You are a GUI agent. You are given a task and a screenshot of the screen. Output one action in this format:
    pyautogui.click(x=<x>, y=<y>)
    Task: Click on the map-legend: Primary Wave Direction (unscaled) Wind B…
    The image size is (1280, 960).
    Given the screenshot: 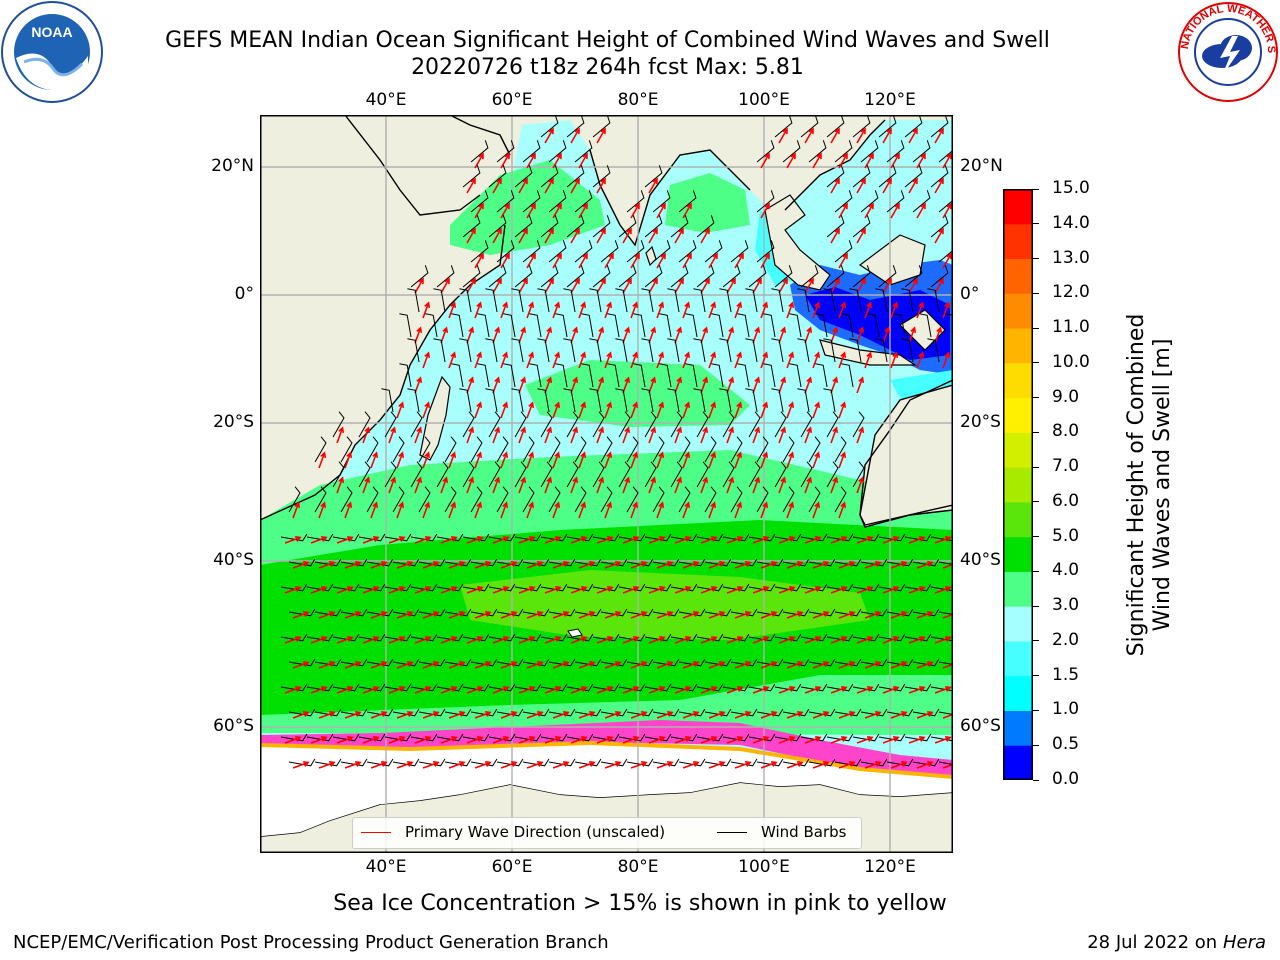 What is the action you would take?
    pyautogui.click(x=607, y=833)
    